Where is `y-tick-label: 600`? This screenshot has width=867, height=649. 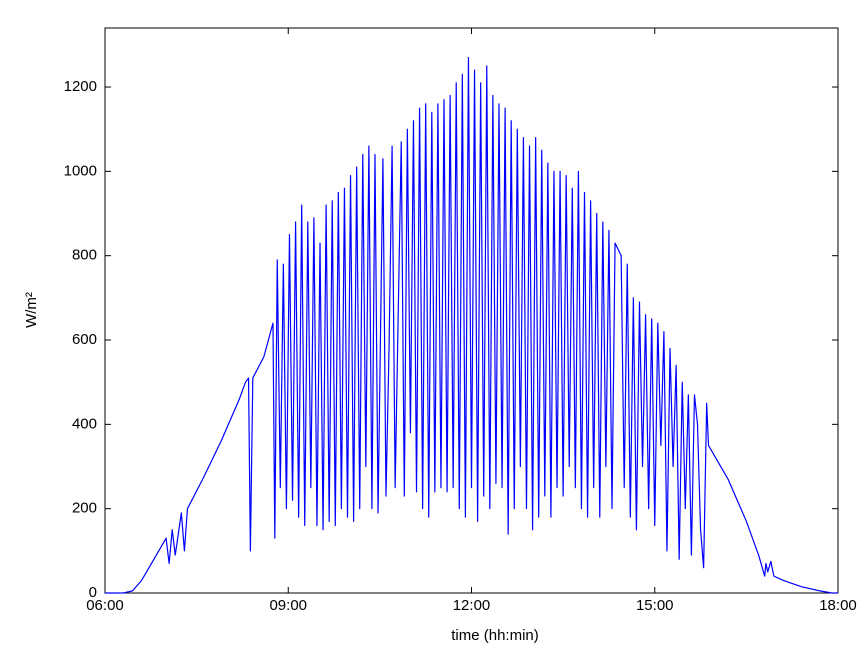 y-tick-label: 600 is located at coordinates (84, 339).